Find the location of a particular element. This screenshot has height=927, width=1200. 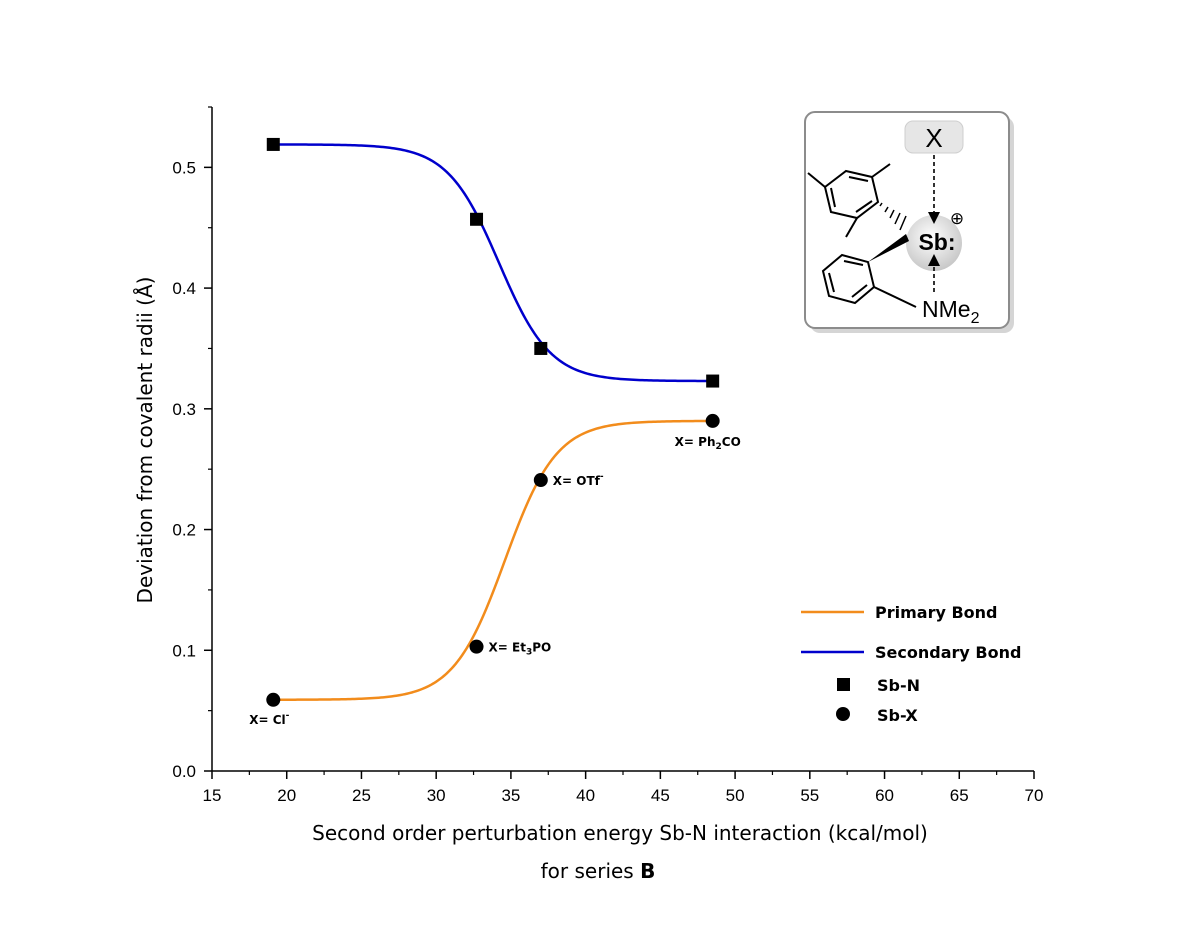

legend-label: Secondary Bond is located at coordinates (948, 652).